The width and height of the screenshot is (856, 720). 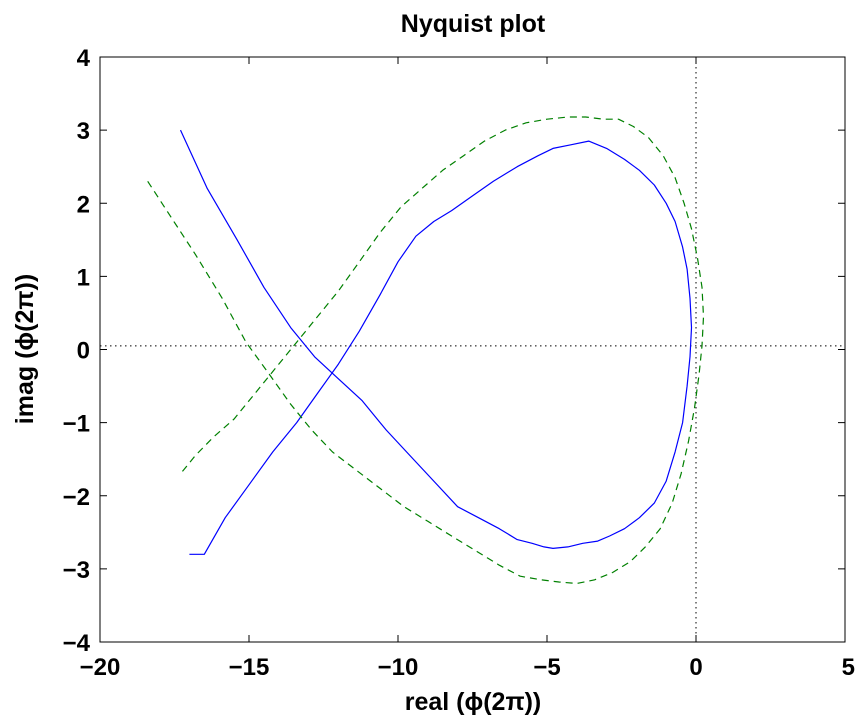 What do you see at coordinates (83, 351) in the screenshot?
I see `y-tick-label: 0` at bounding box center [83, 351].